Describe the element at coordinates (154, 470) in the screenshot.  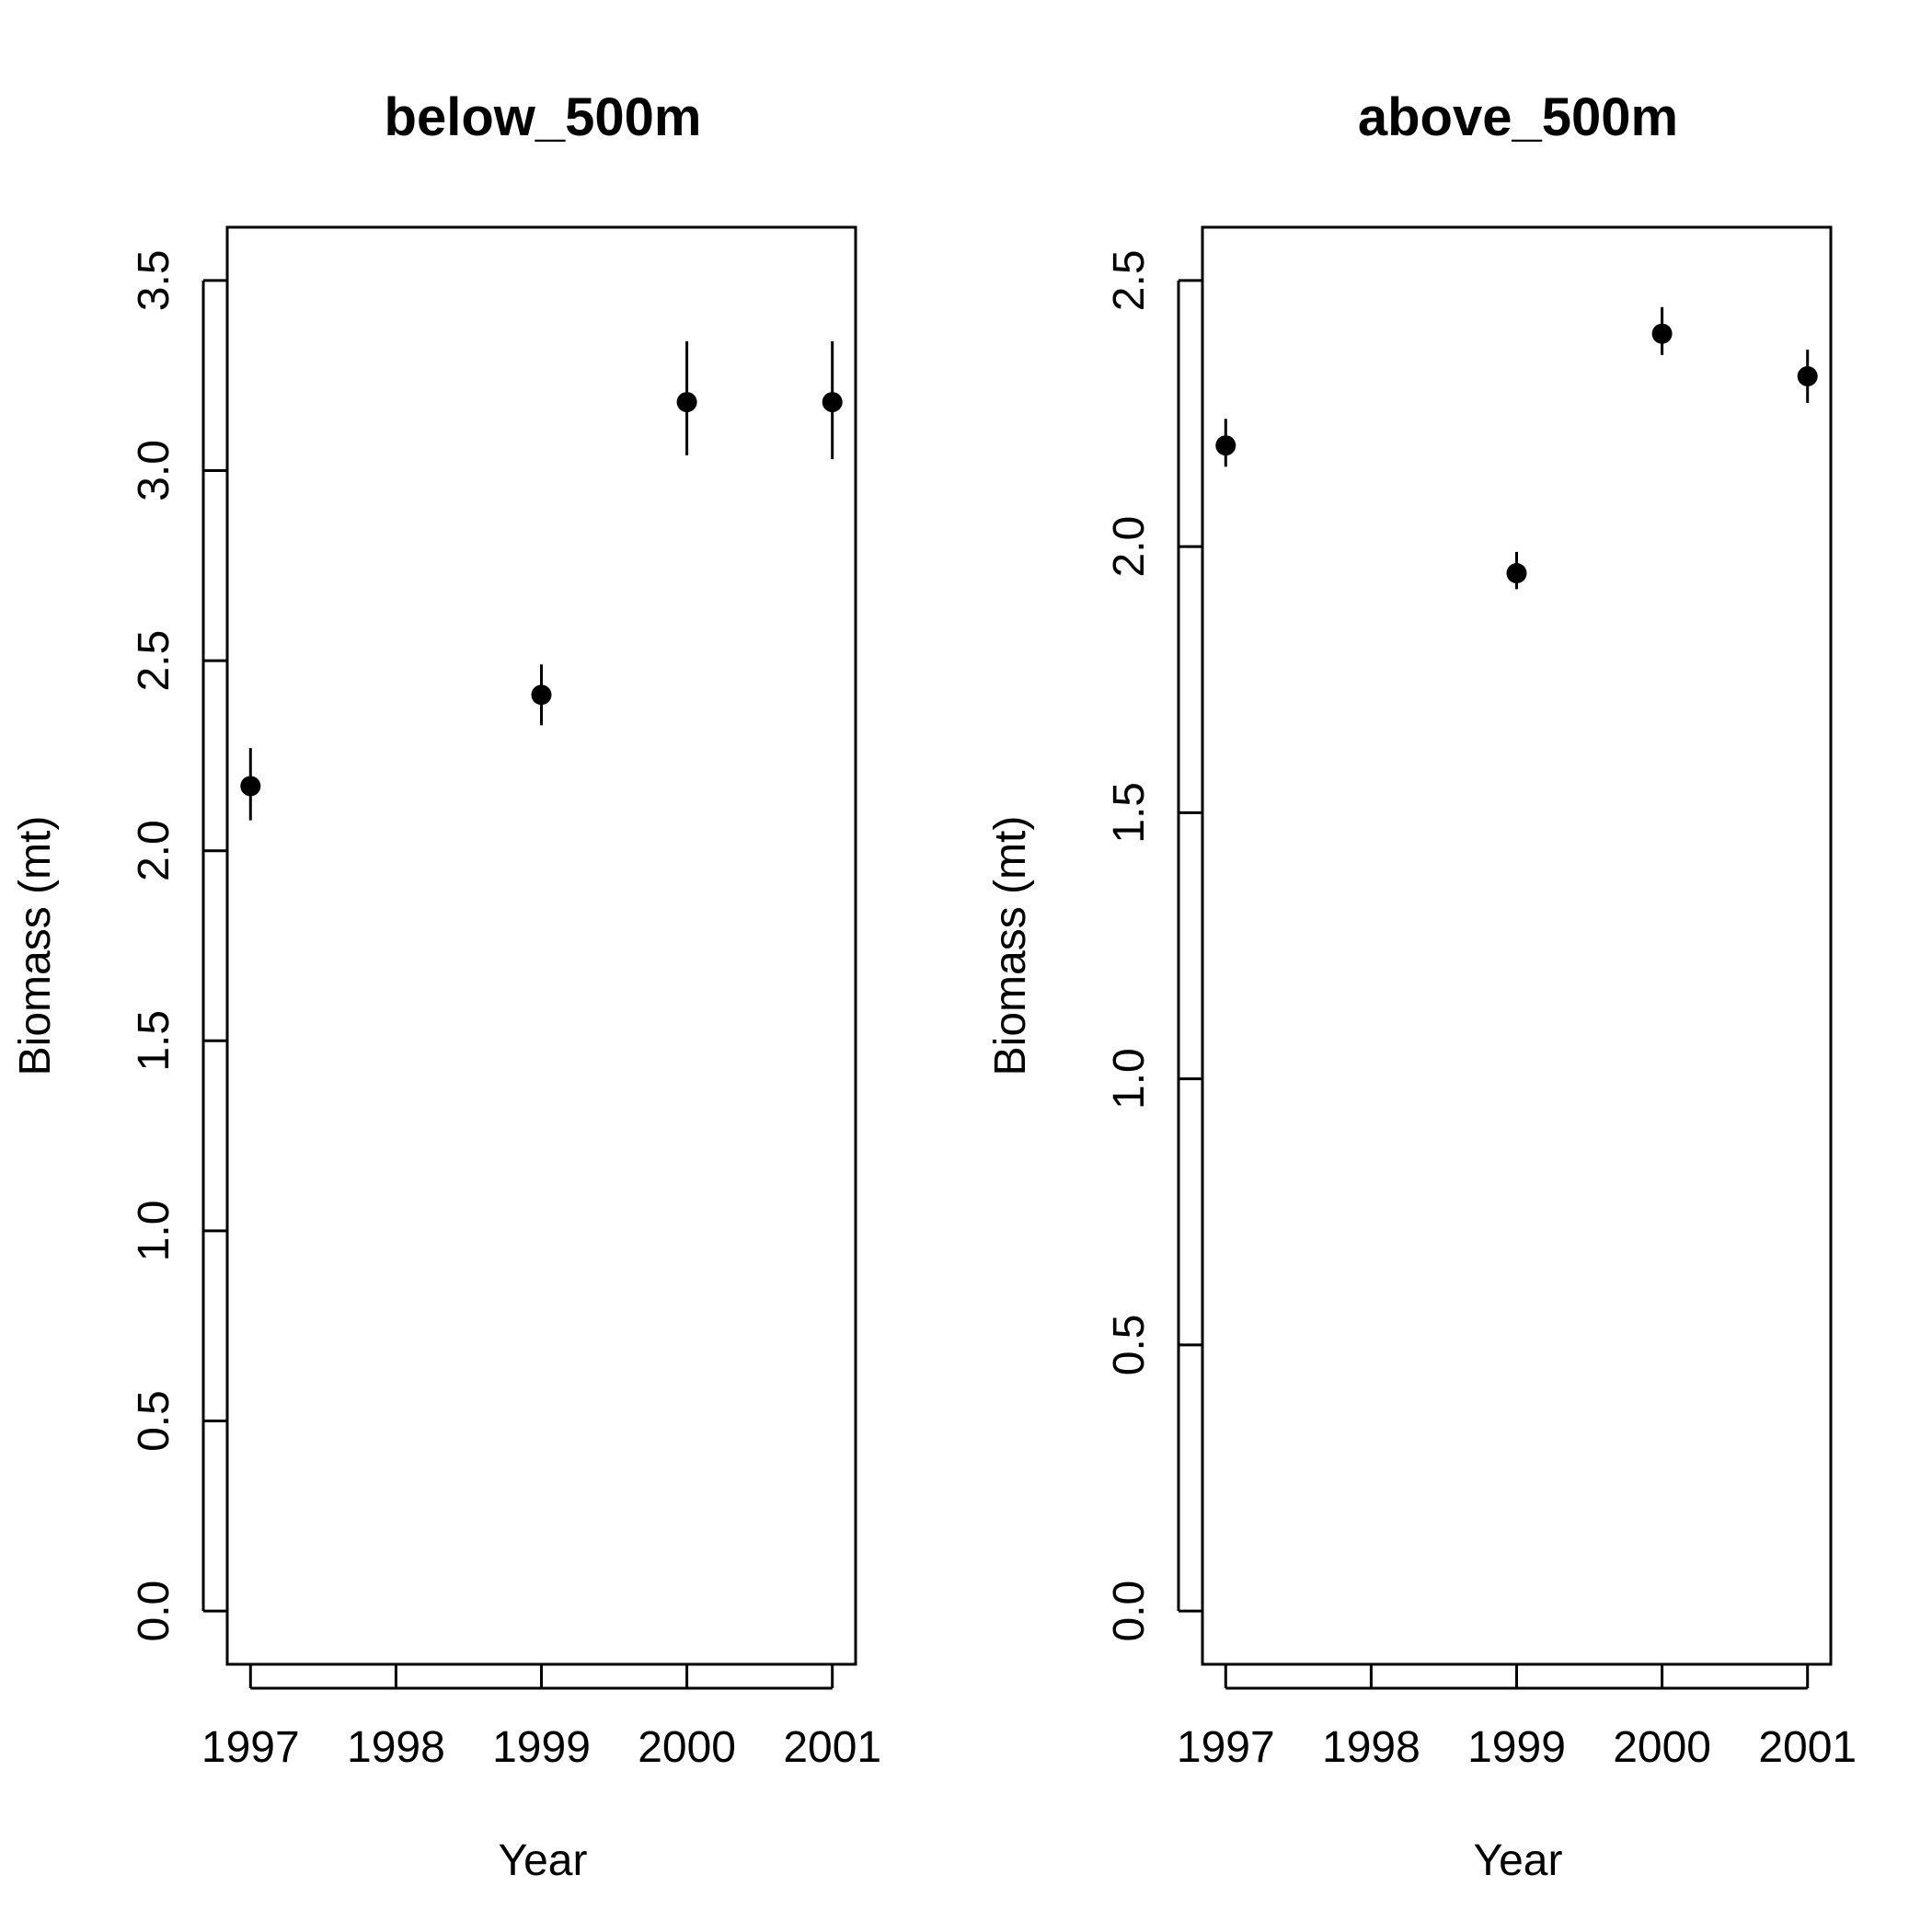
I see `y-tick-label: 3.0` at that location.